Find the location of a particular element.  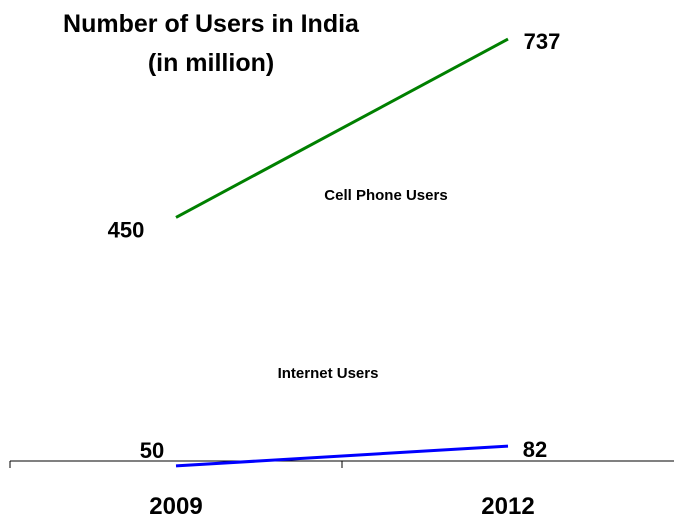

series-label-internet-users: Internet Users is located at coordinates (328, 373).